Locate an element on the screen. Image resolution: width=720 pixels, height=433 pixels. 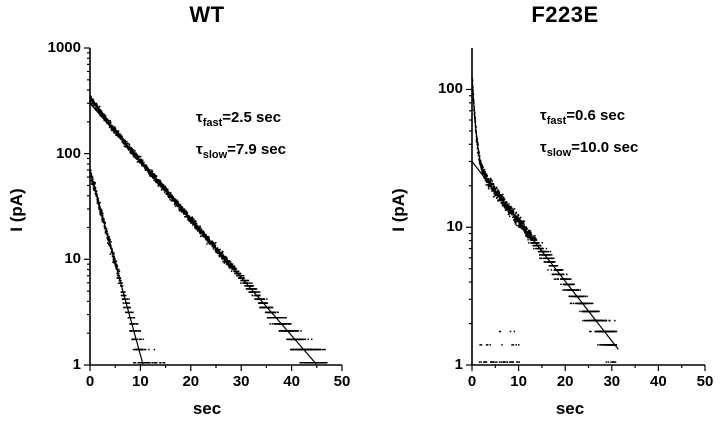
y-axis-label-f223e: I (pA) is located at coordinates (398, 210).